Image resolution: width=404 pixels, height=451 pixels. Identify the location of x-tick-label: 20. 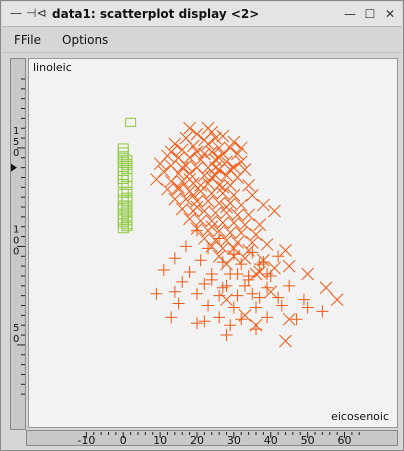
(197, 440).